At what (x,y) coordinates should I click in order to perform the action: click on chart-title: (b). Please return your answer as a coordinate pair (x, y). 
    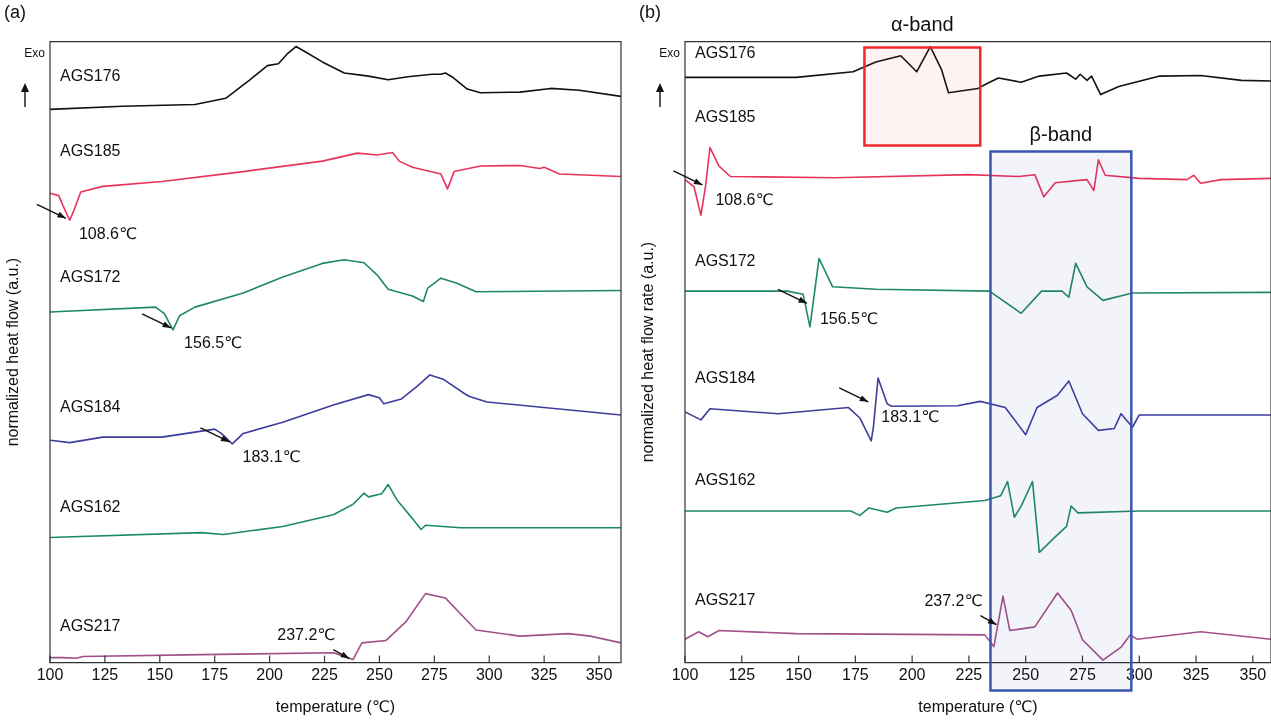
    Looking at the image, I should click on (650, 11).